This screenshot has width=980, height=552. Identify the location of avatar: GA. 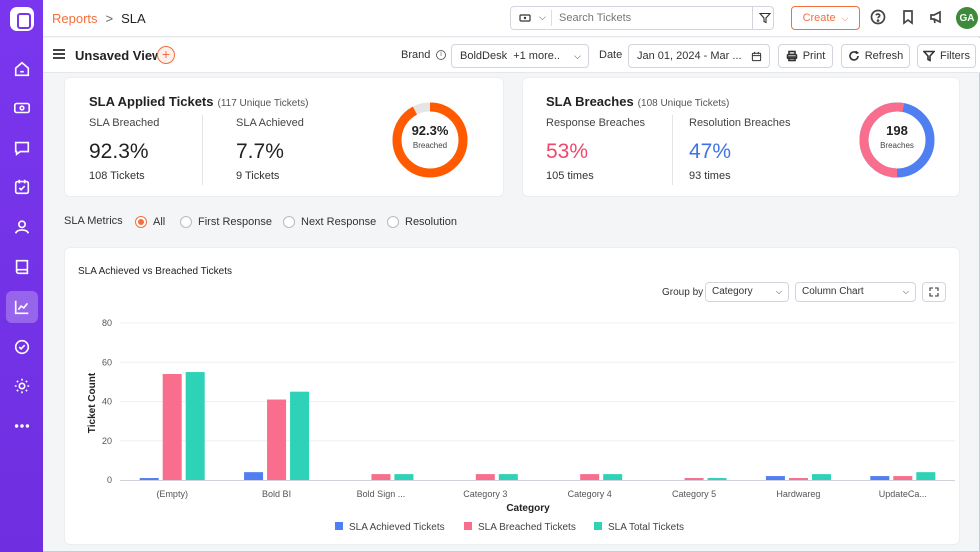
(967, 18).